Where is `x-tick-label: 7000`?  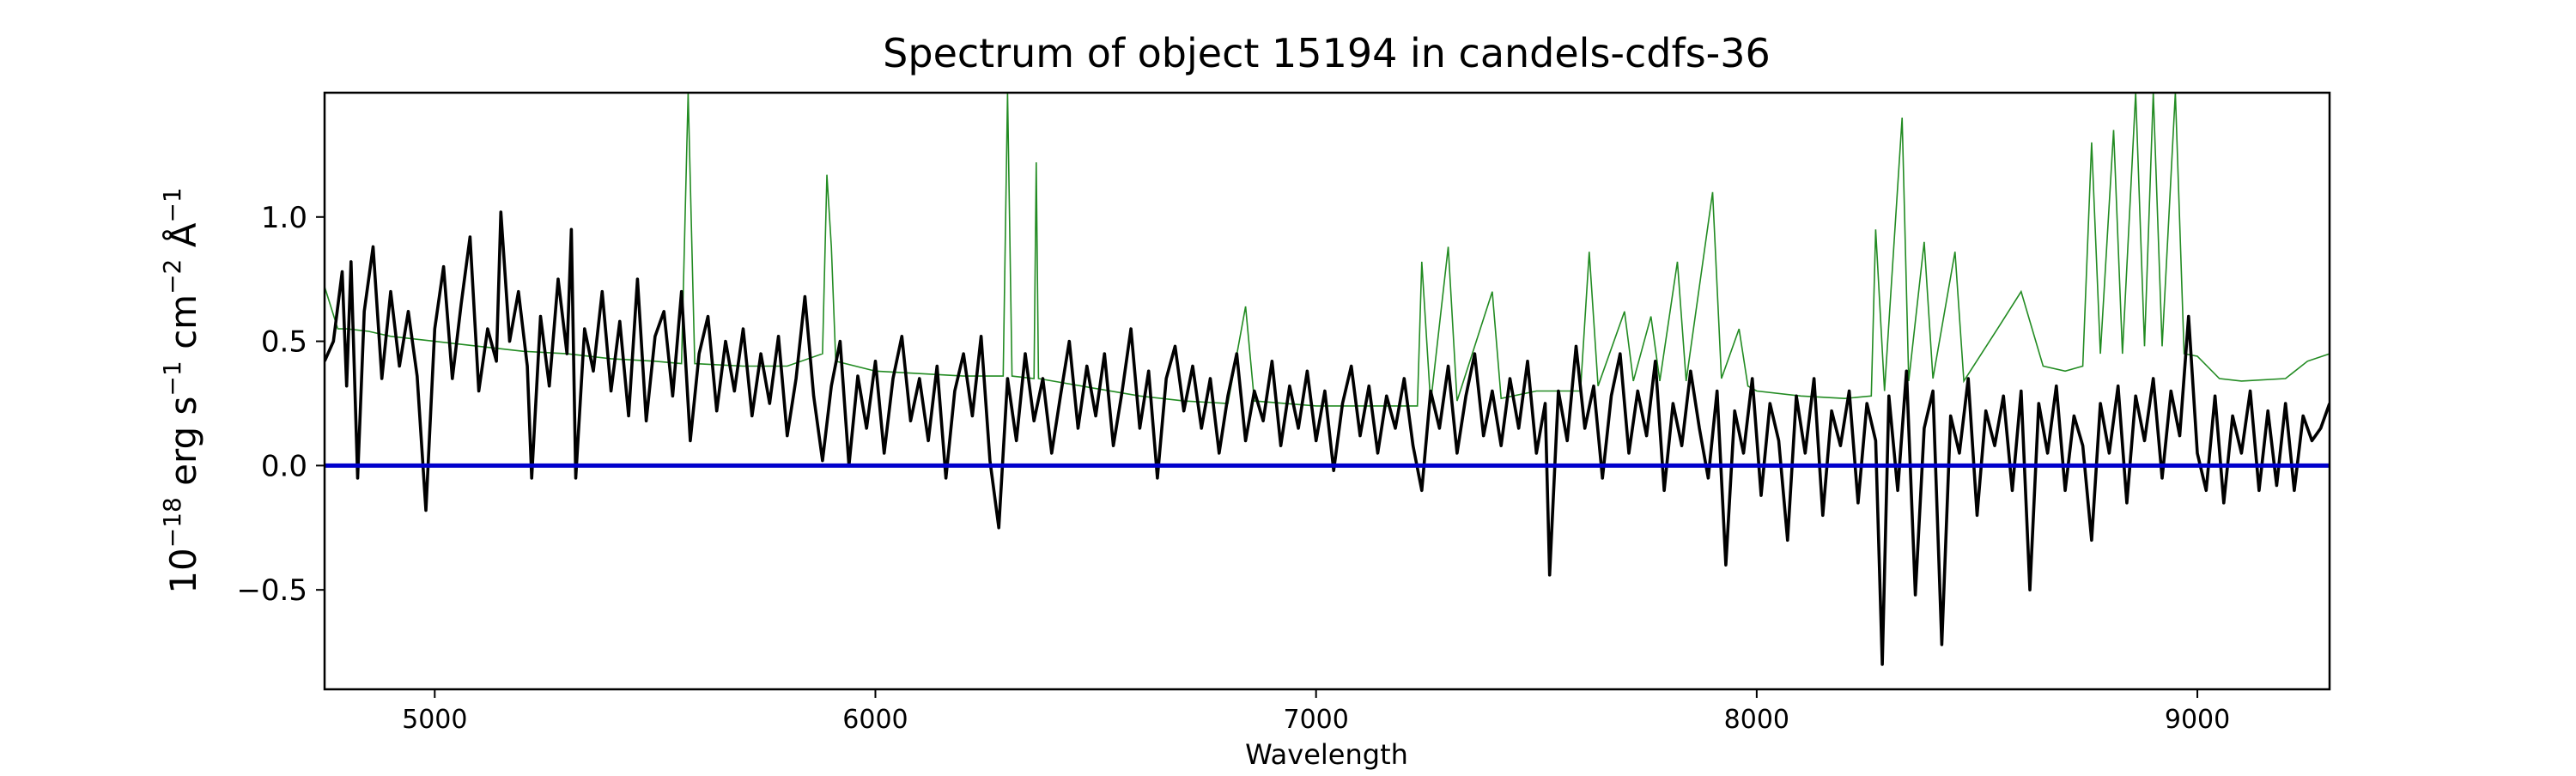 x-tick-label: 7000 is located at coordinates (1316, 720).